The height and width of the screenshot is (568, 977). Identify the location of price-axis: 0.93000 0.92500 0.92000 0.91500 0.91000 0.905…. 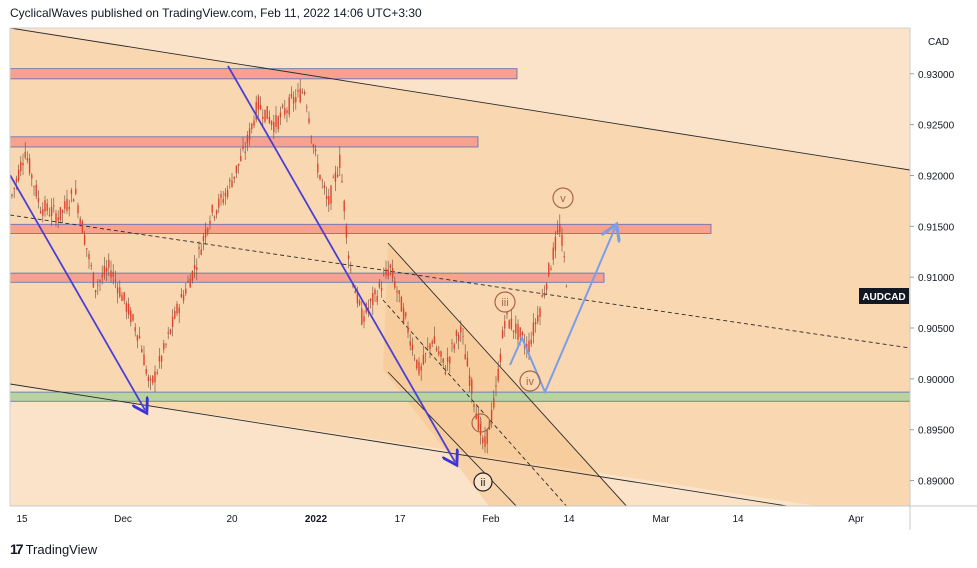
(932, 279).